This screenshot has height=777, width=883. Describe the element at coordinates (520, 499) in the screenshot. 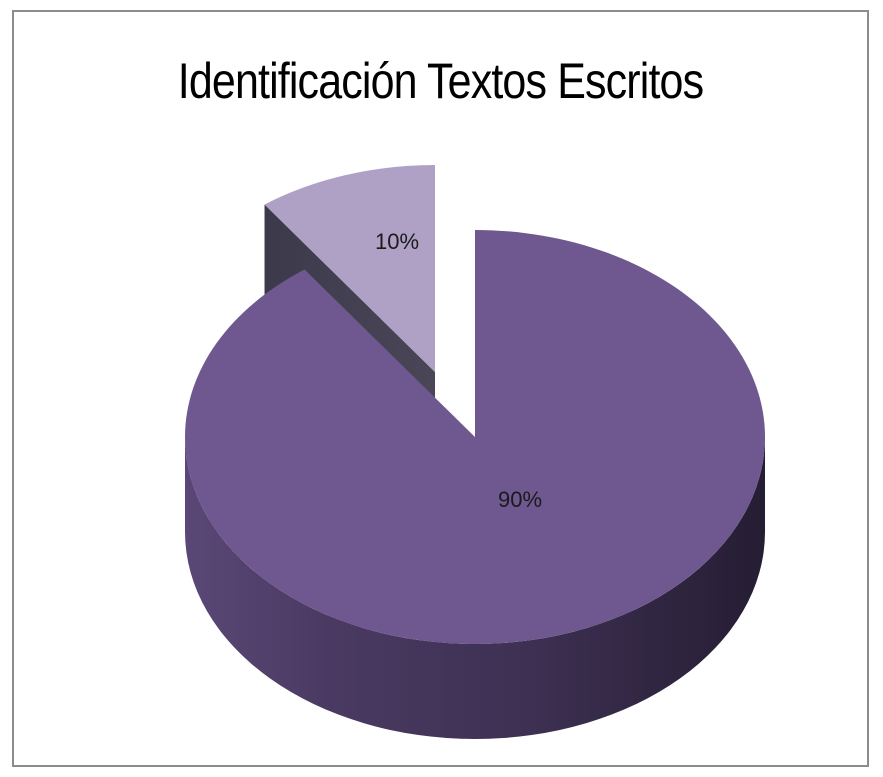

I see `data-label-90: 90%` at that location.